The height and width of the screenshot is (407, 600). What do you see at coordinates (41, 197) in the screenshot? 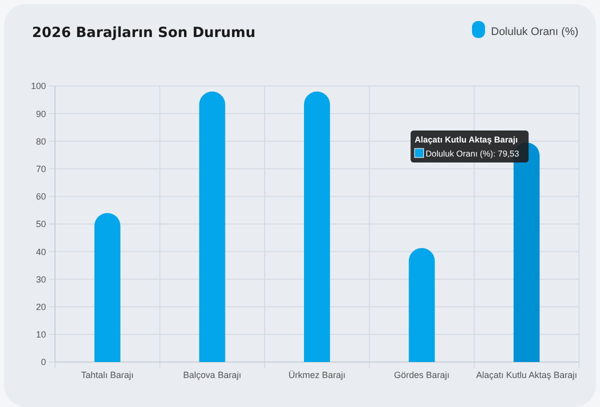
I see `y-tick-label: 60` at bounding box center [41, 197].